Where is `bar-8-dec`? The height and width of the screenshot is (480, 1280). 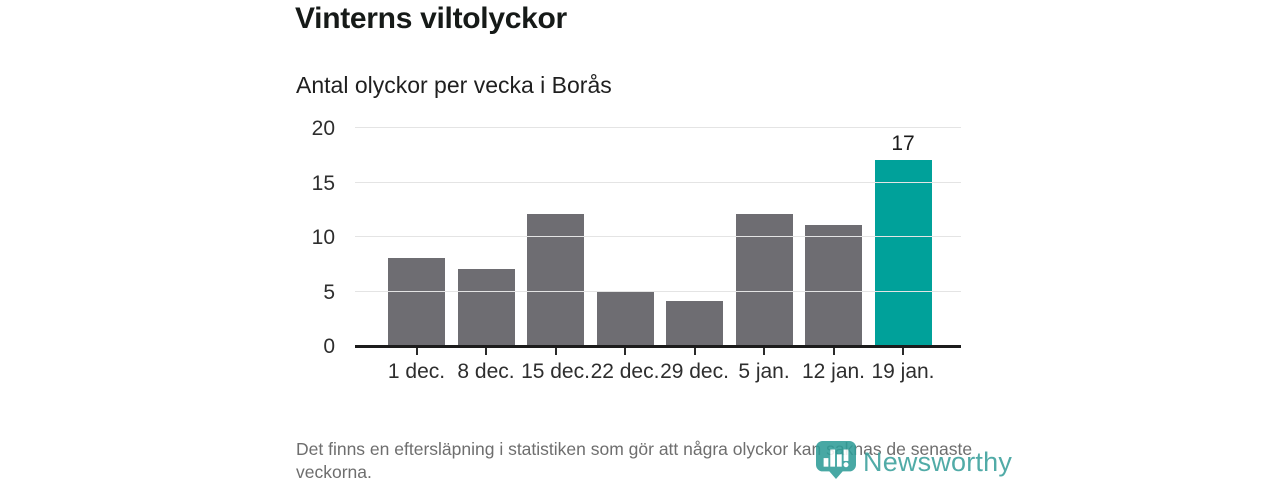
bar-8-dec is located at coordinates (486, 311).